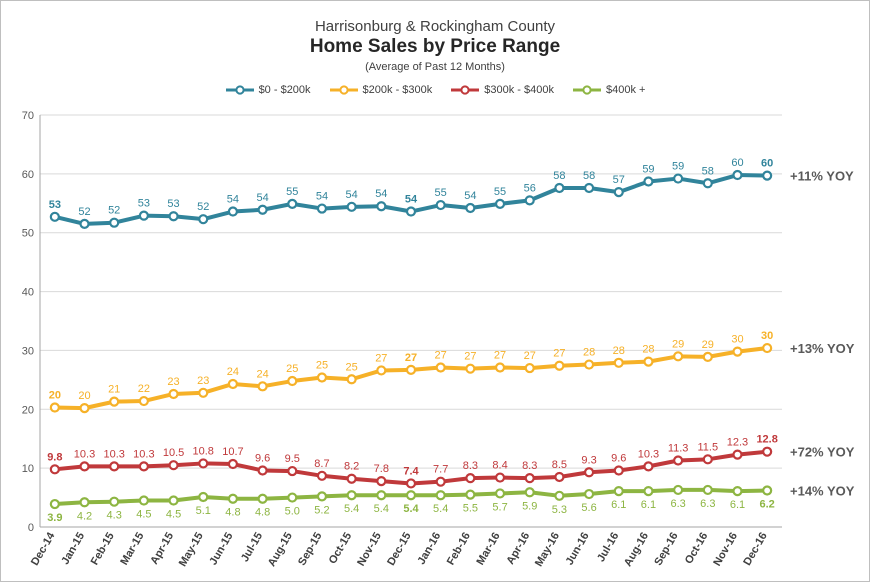 Image resolution: width=870 pixels, height=582 pixels. Describe the element at coordinates (529, 466) in the screenshot. I see `data-label: 8.3` at that location.